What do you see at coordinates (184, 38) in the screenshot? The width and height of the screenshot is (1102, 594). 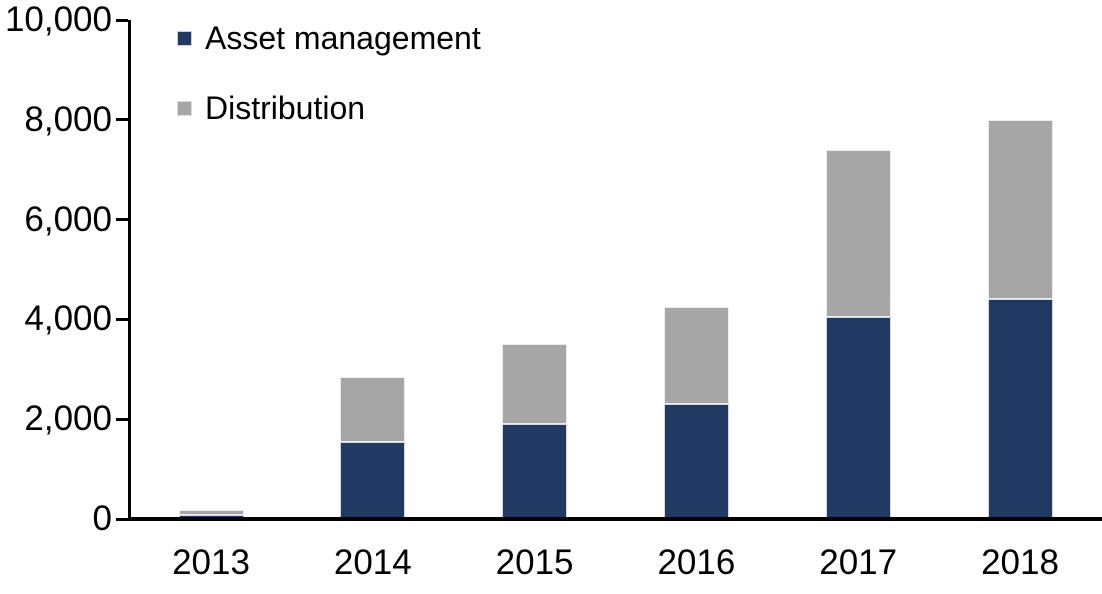 I see `legend-swatch-asset-management` at bounding box center [184, 38].